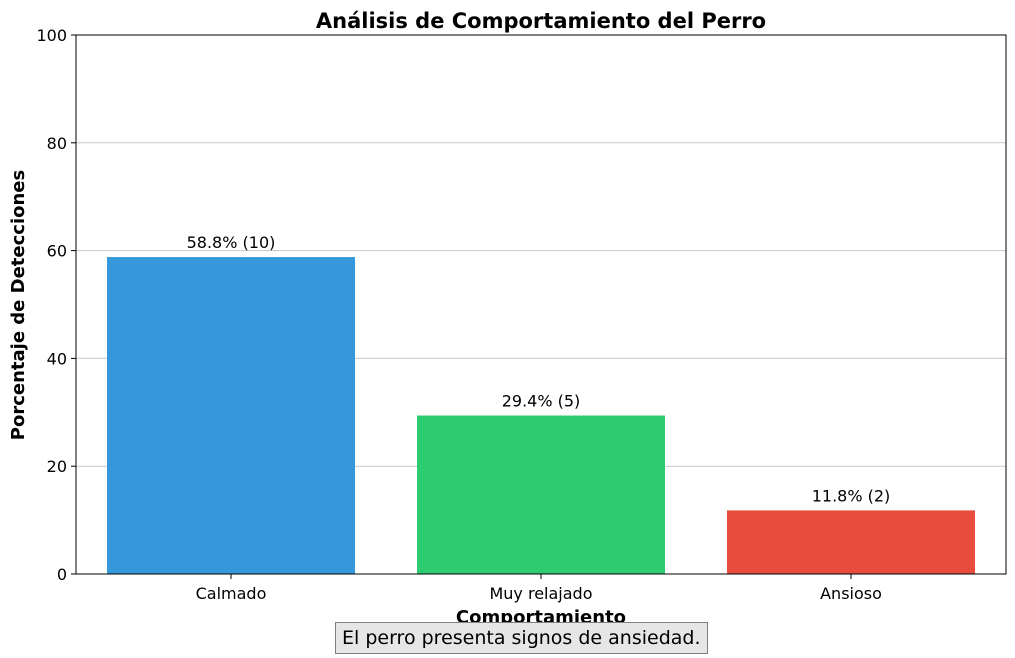  What do you see at coordinates (851, 593) in the screenshot?
I see `x-tick-label: Ansioso` at bounding box center [851, 593].